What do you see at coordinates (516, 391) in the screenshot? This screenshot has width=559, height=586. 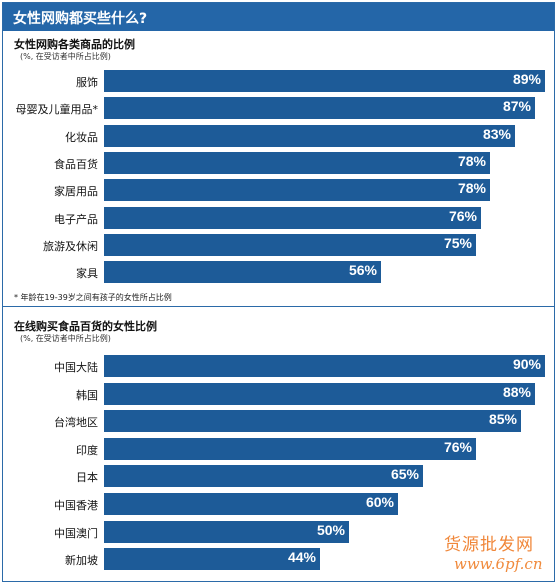 I see `bar-value-label: 88%` at bounding box center [516, 391].